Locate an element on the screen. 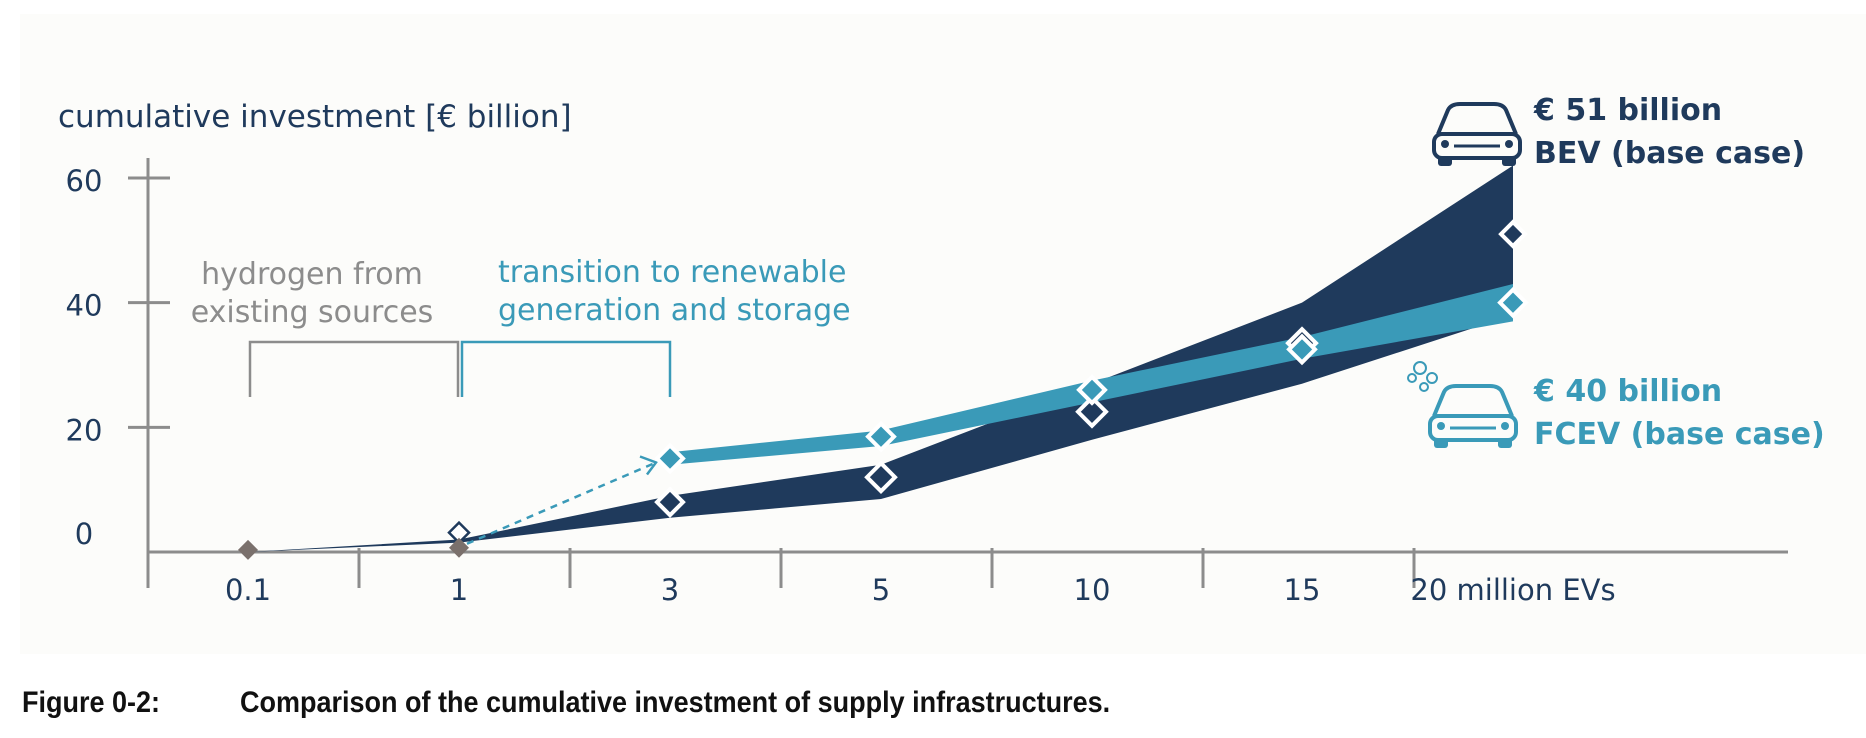  fcev-band is located at coordinates (1091, 374).